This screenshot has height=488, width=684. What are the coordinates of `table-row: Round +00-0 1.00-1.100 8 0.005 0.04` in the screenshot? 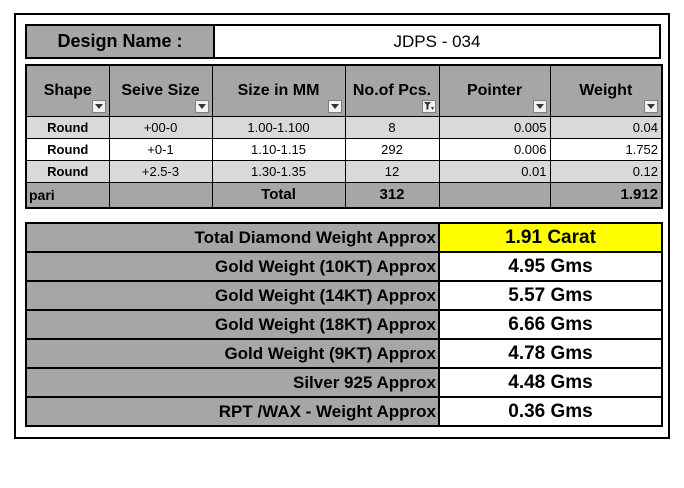 It's located at (344, 127).